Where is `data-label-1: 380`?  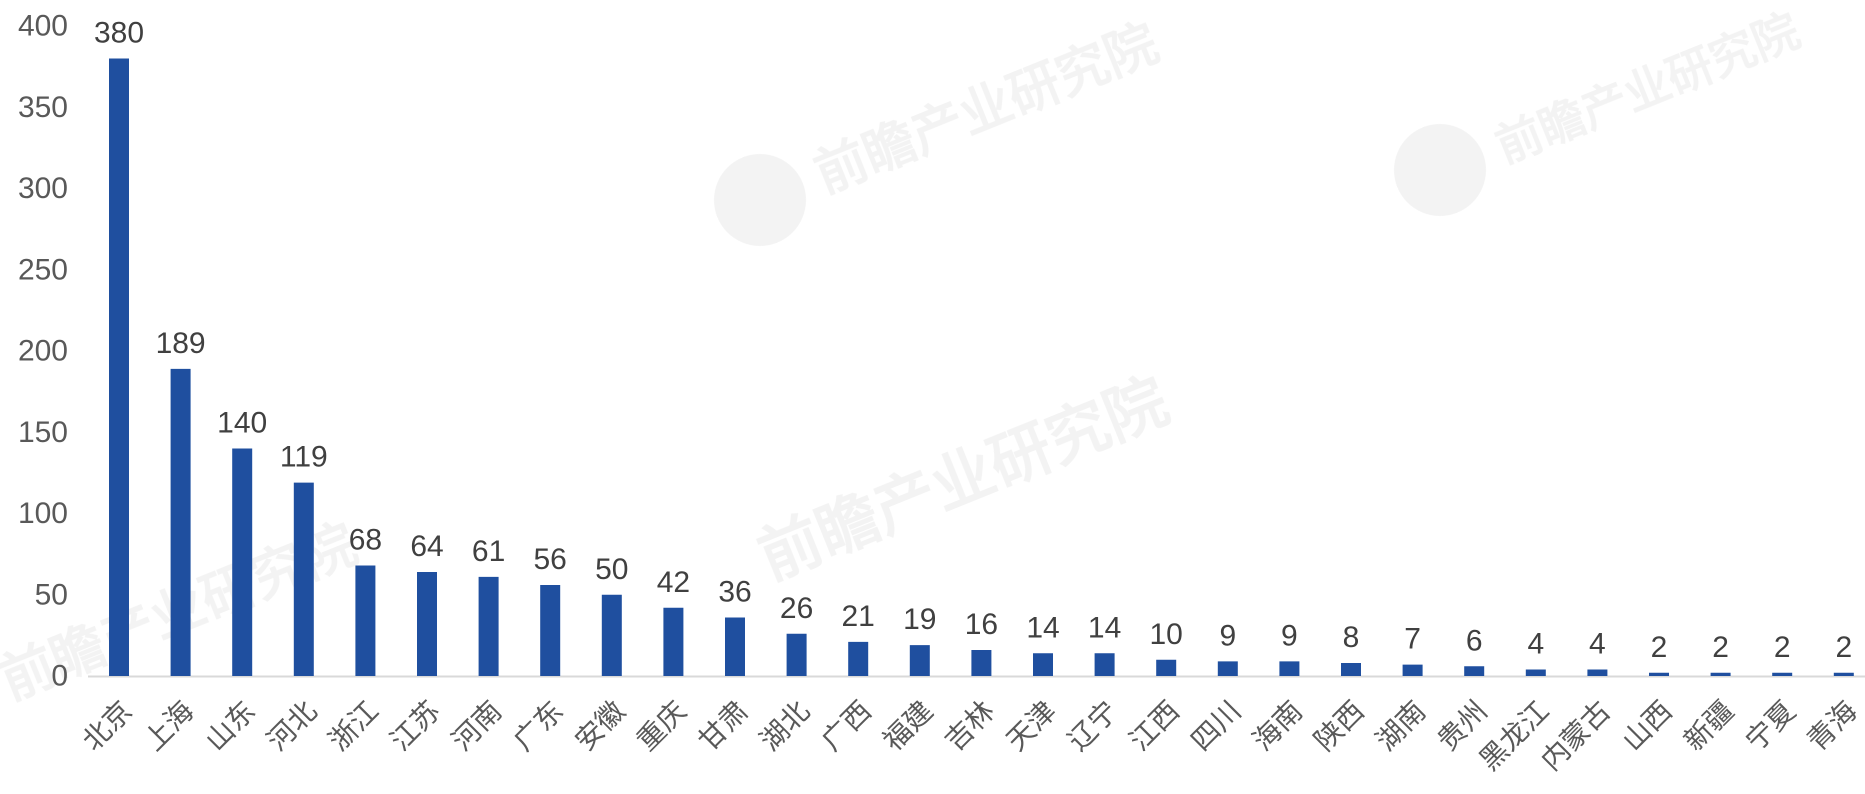
data-label-1: 380 is located at coordinates (119, 33).